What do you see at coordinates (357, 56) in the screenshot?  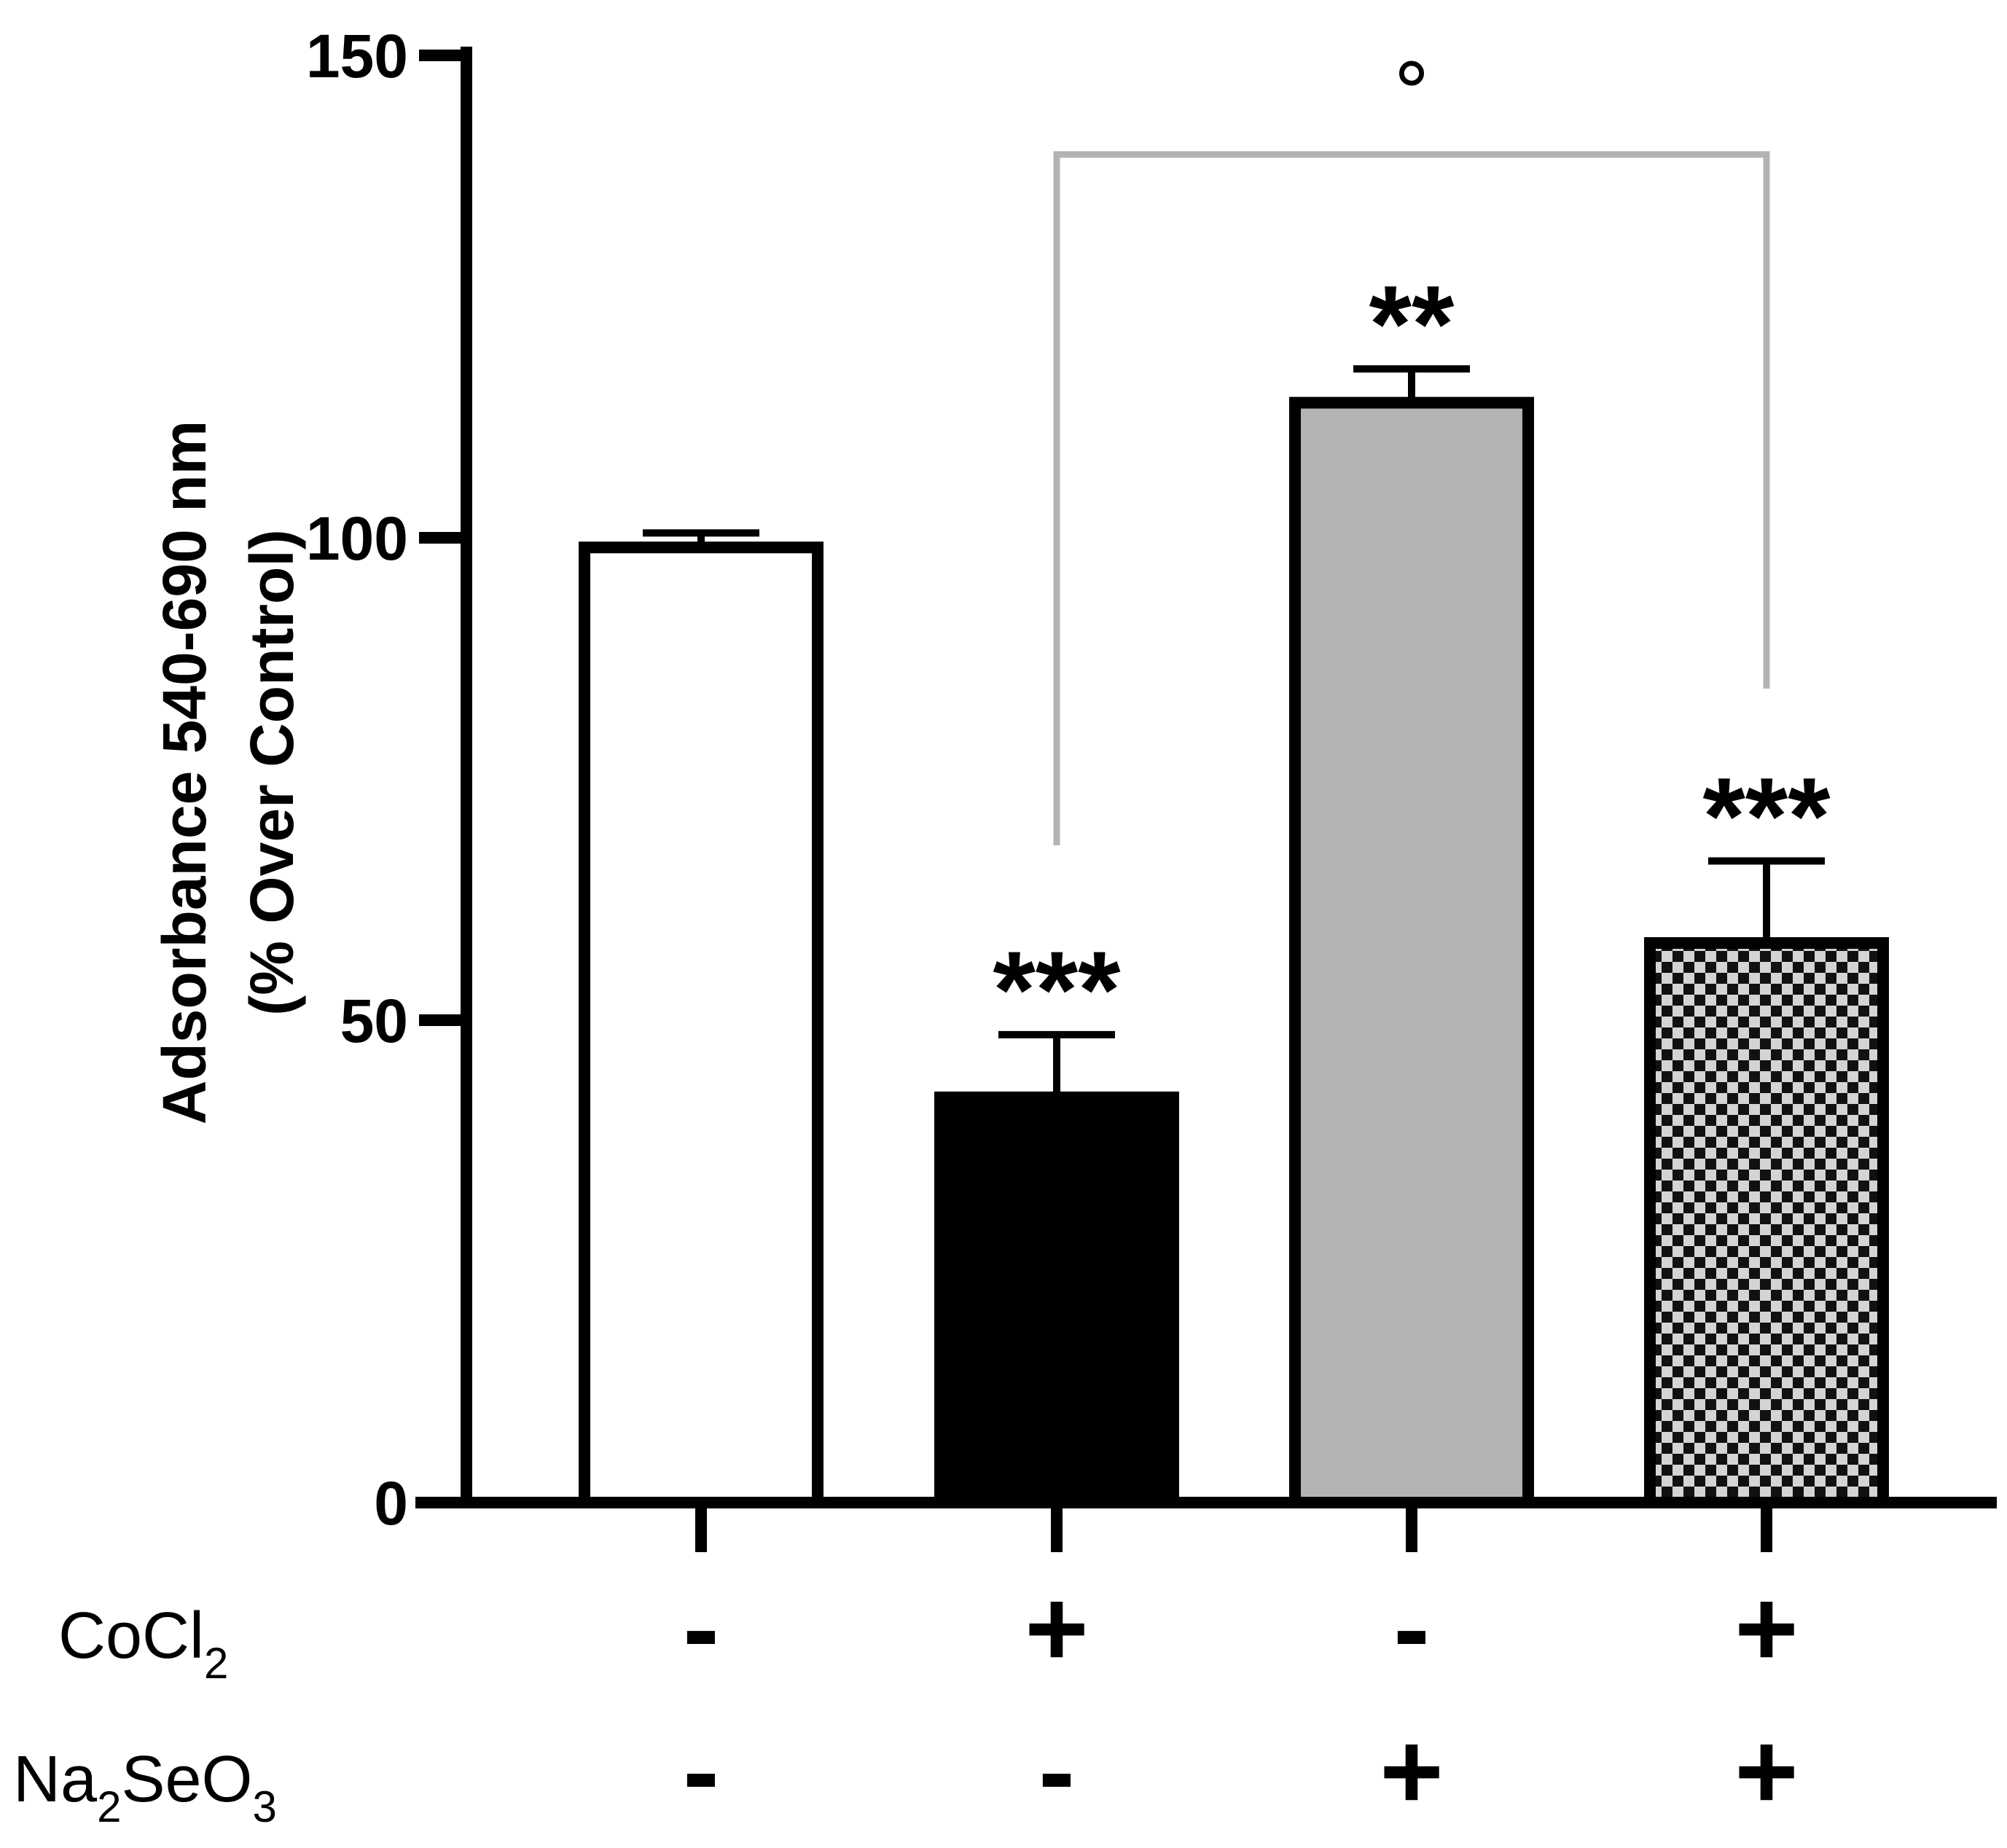 I see `y-tick-label: 150` at bounding box center [357, 56].